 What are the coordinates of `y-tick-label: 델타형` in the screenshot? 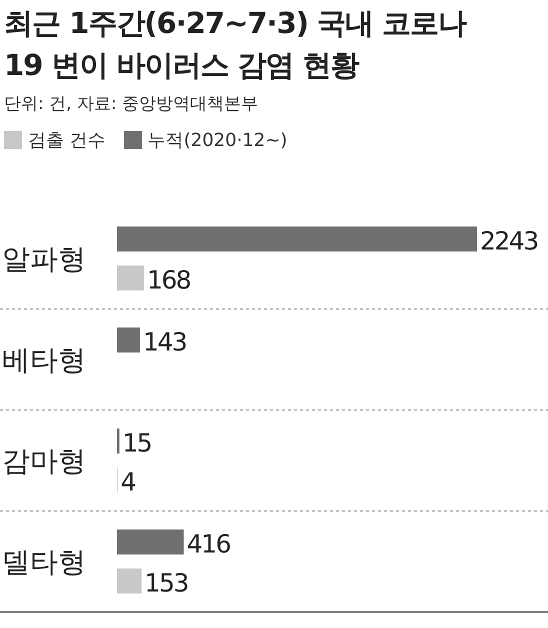 It's located at (44, 562).